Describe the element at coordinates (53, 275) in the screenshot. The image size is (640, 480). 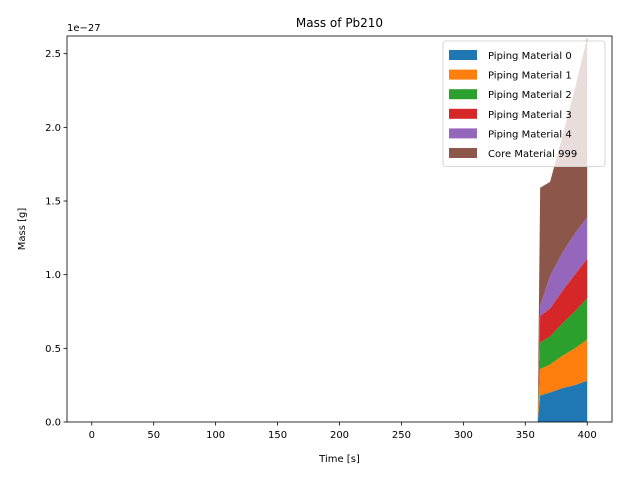
I see `y-tick-label: 1.0` at that location.